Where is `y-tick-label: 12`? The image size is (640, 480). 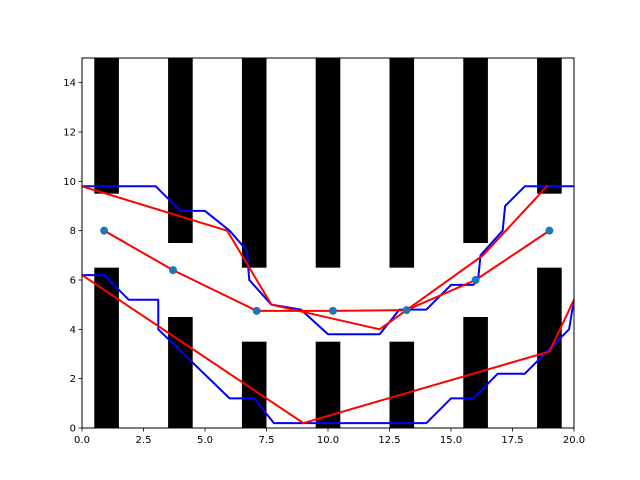 y-tick-label: 12 is located at coordinates (69, 133).